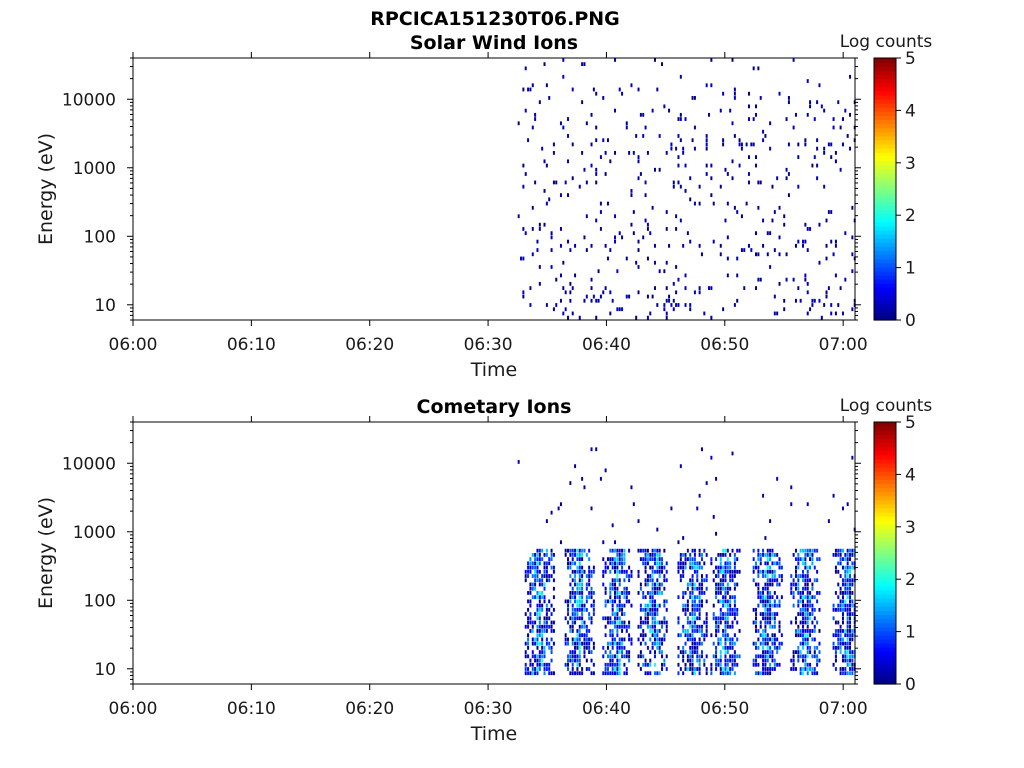 This screenshot has height=768, width=1024. Describe the element at coordinates (133, 709) in the screenshot. I see `x-tick-label: 06:00` at that location.